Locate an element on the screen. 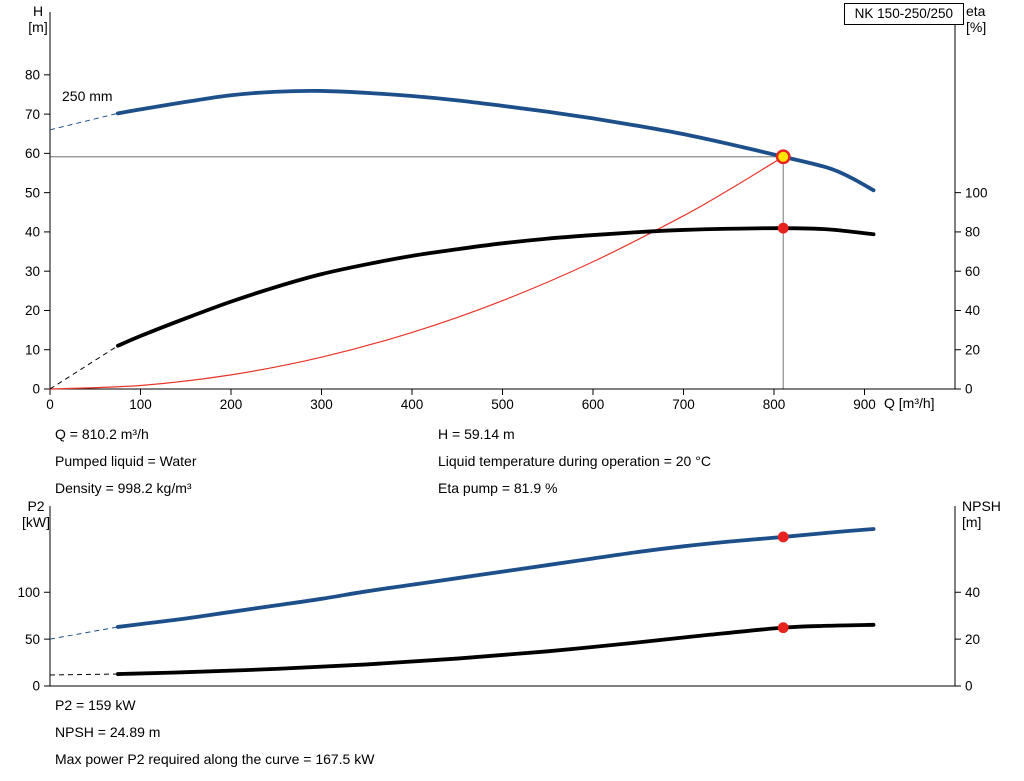  info-pumped-liquid: Pumped liquid = Water is located at coordinates (126, 461).